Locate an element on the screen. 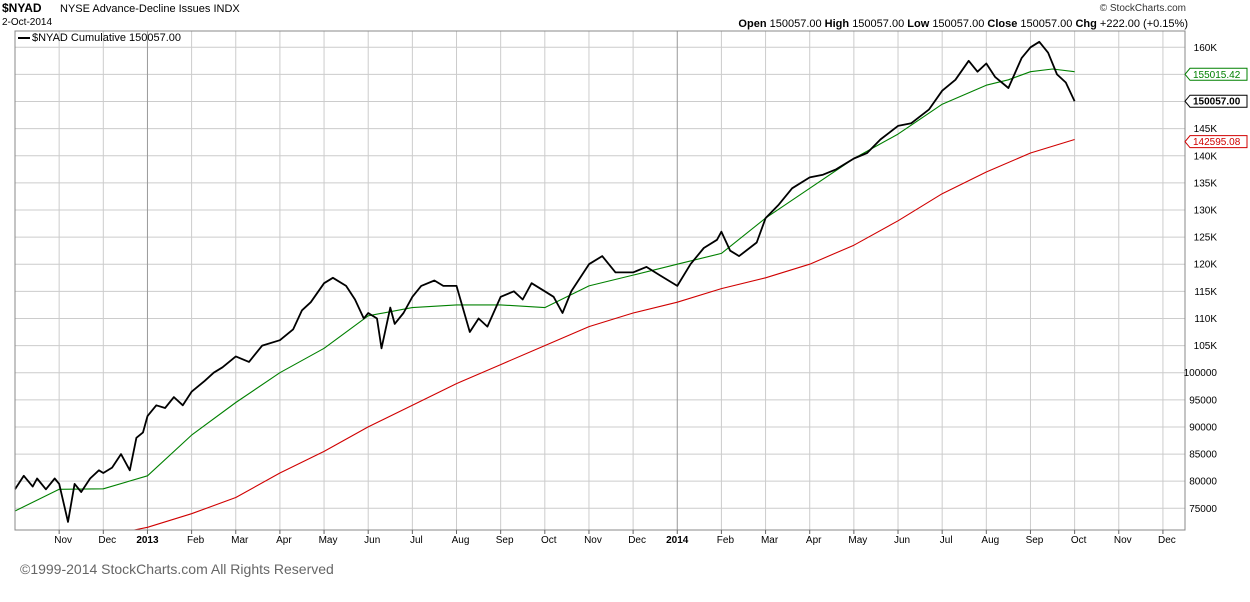 This screenshot has width=1250, height=602. price-tag: 150057.00 is located at coordinates (1216, 101).